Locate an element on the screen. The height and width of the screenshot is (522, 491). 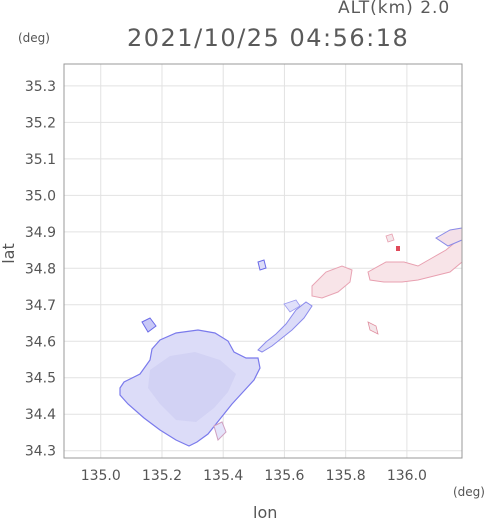
y-tick-label: 35.3 is located at coordinates (40, 87).